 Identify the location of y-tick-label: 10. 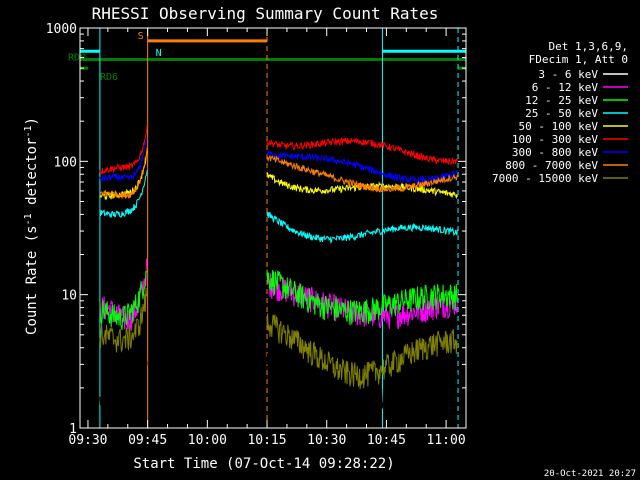
(69, 296).